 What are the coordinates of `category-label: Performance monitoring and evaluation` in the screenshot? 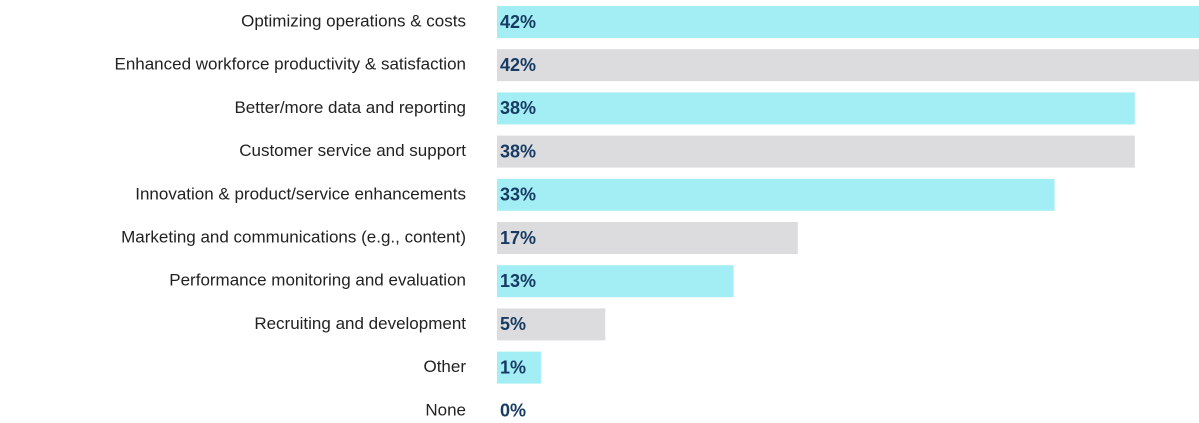 It's located at (317, 280).